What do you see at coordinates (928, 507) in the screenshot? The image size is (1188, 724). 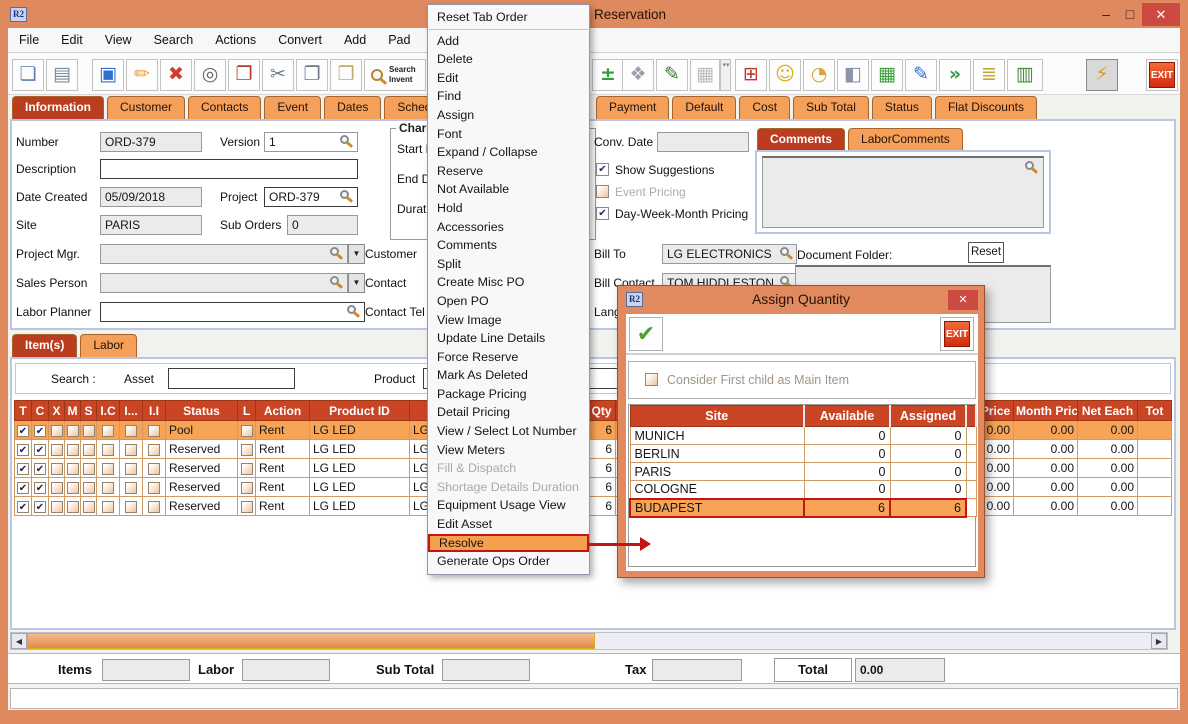 I see `assigned-cell: 6` at bounding box center [928, 507].